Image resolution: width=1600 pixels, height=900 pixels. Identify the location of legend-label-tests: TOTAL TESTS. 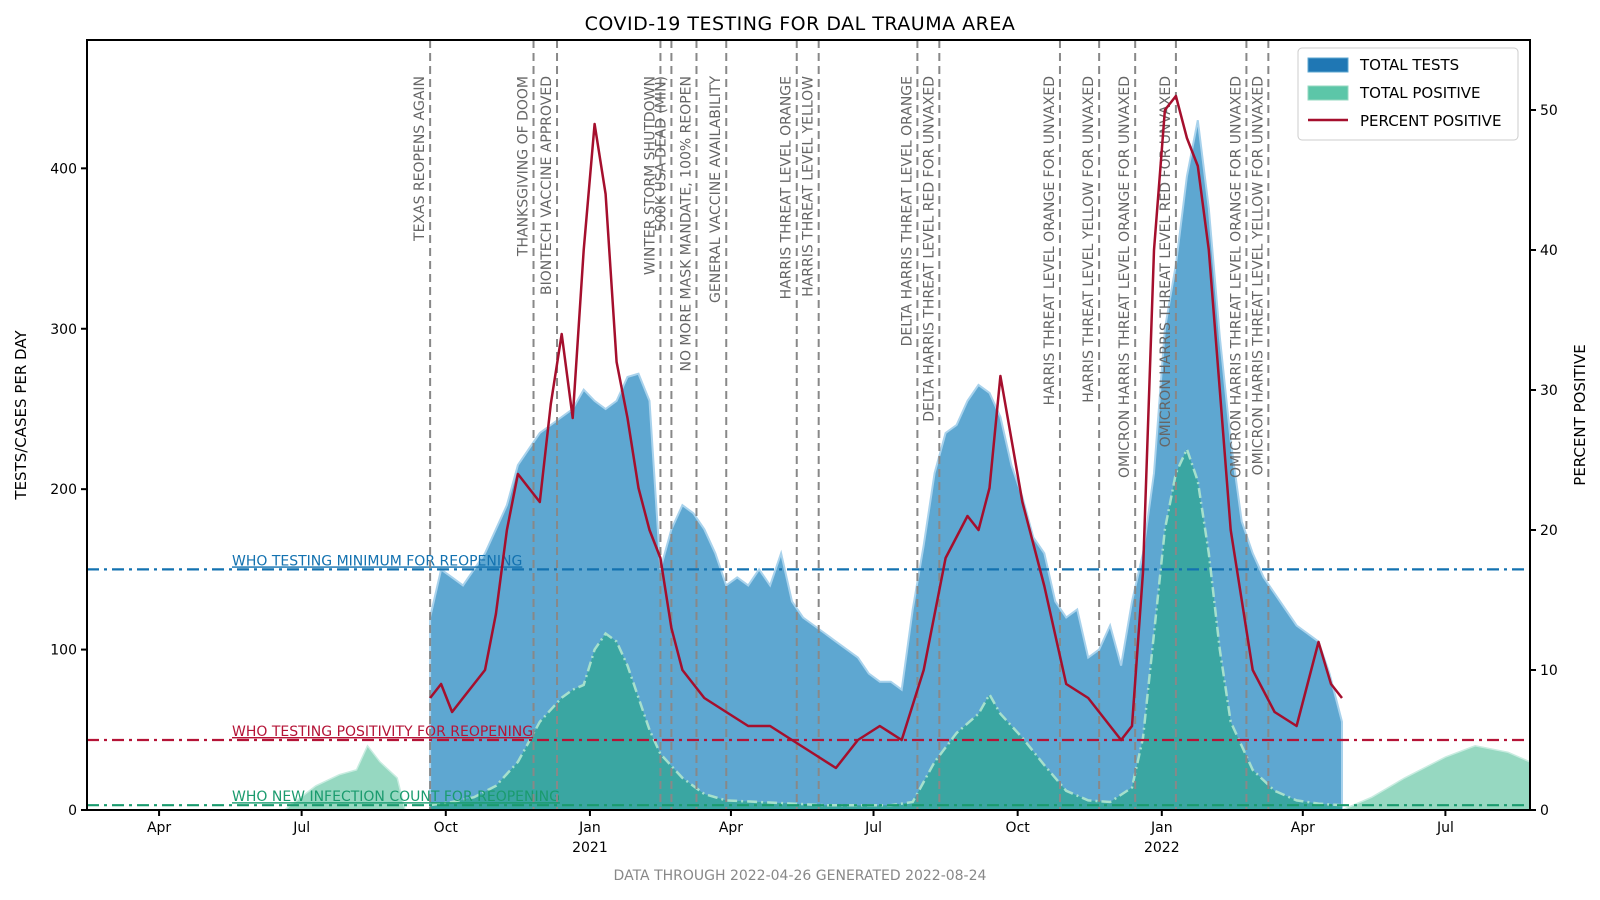
(1409, 65).